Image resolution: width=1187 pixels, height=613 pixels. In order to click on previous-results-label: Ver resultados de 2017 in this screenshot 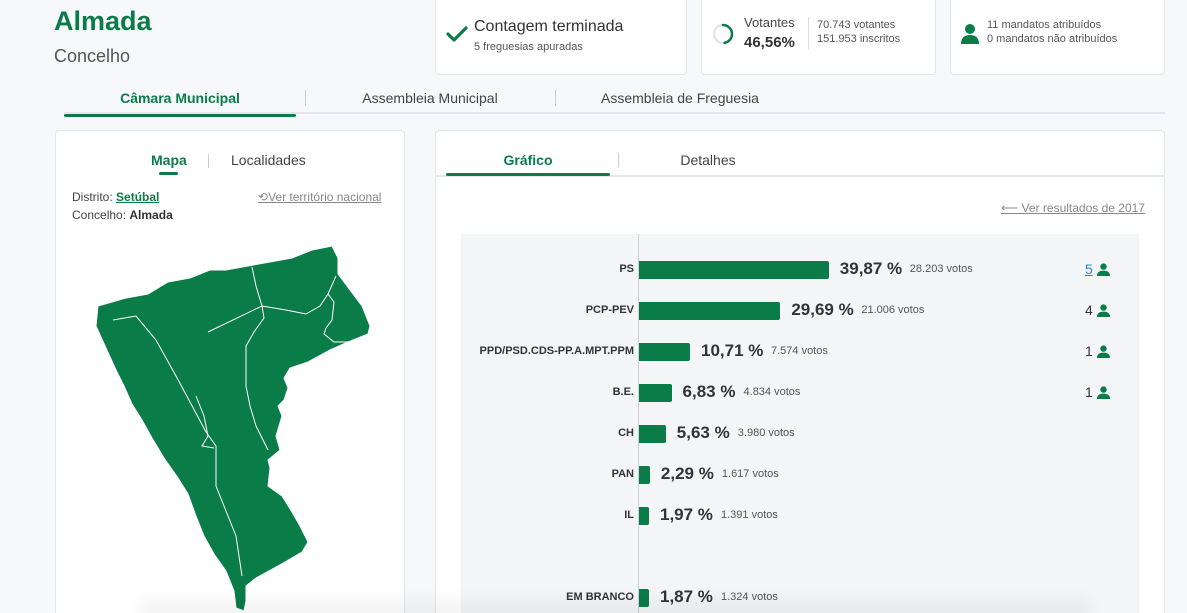, I will do `click(1083, 208)`.